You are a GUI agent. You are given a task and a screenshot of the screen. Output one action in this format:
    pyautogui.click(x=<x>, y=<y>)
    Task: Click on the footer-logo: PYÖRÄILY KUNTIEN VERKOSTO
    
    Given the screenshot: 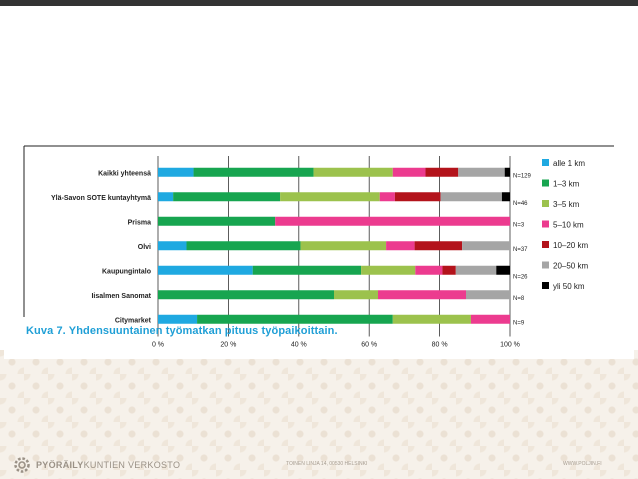 What is the action you would take?
    pyautogui.click(x=96, y=465)
    